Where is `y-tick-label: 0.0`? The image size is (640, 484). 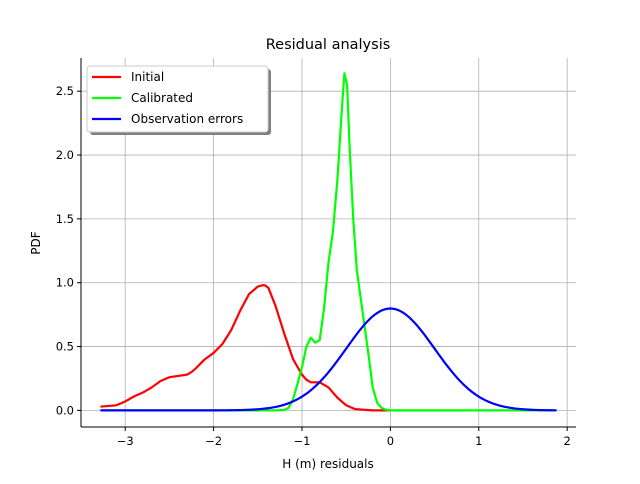
y-tick-label: 0.0 is located at coordinates (65, 410).